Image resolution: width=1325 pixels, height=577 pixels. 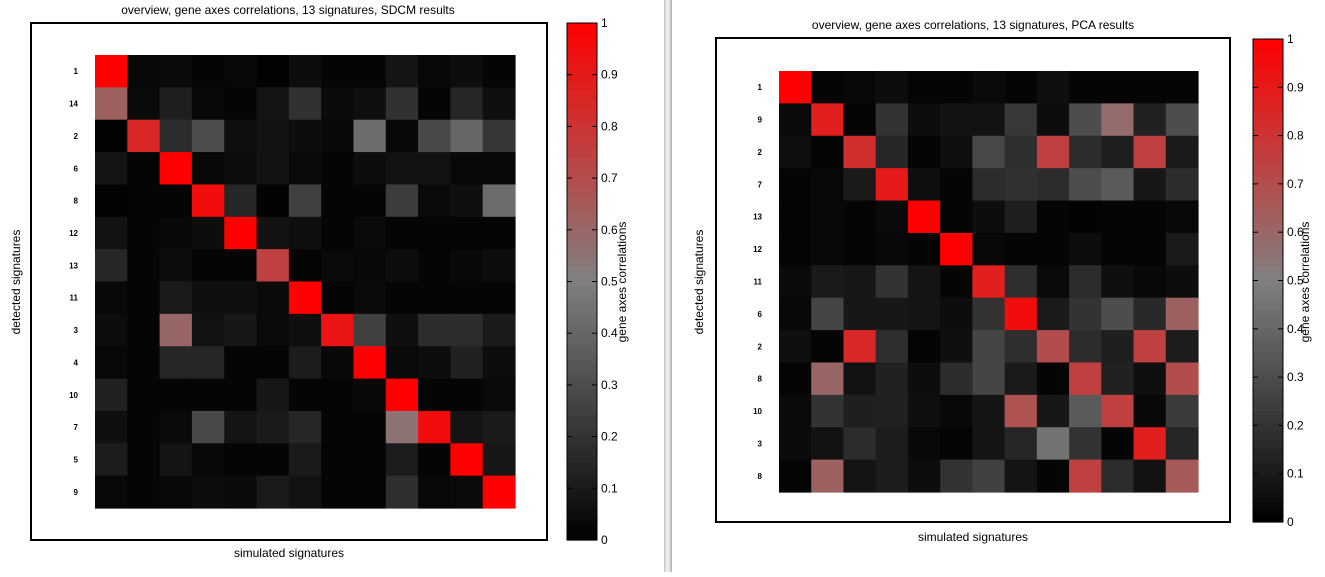 What do you see at coordinates (73, 282) in the screenshot?
I see `row-labels: 1 14 2 6 8 12 13 11 3 4 10 7 5 9` at bounding box center [73, 282].